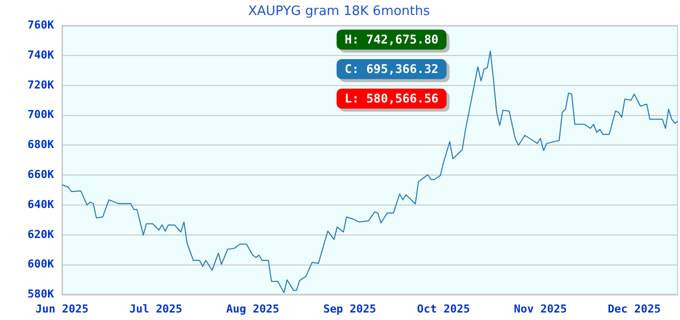  Describe the element at coordinates (41, 264) in the screenshot. I see `y-tick-label: 600K` at that location.